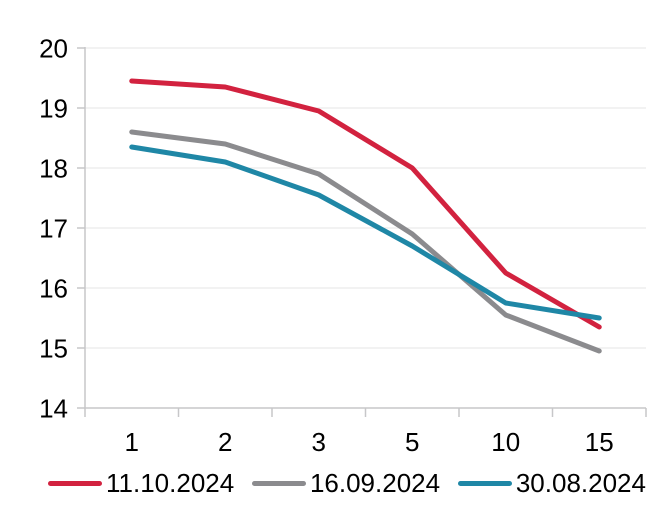  Describe the element at coordinates (225, 442) in the screenshot. I see `x-axis-label: 2` at that location.